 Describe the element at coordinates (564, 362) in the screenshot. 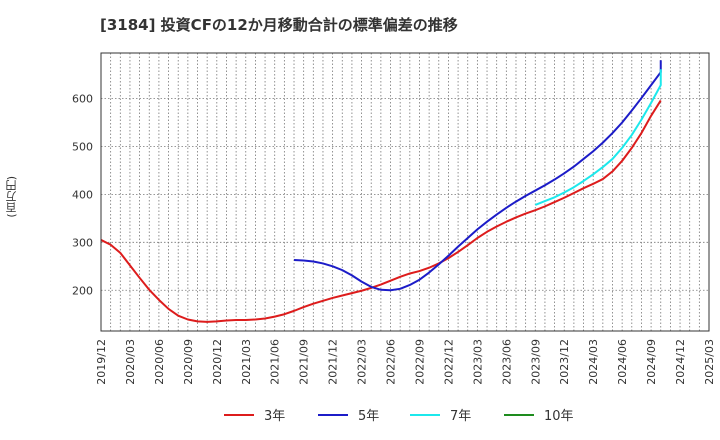

I see `x-tick-label: 2023/12` at that location.